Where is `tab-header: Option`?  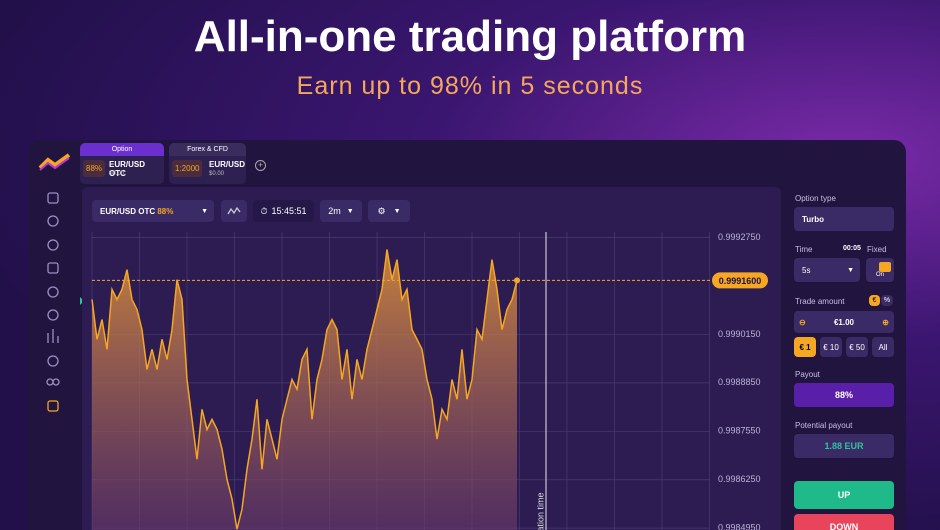
tab-header: Option is located at coordinates (122, 149).